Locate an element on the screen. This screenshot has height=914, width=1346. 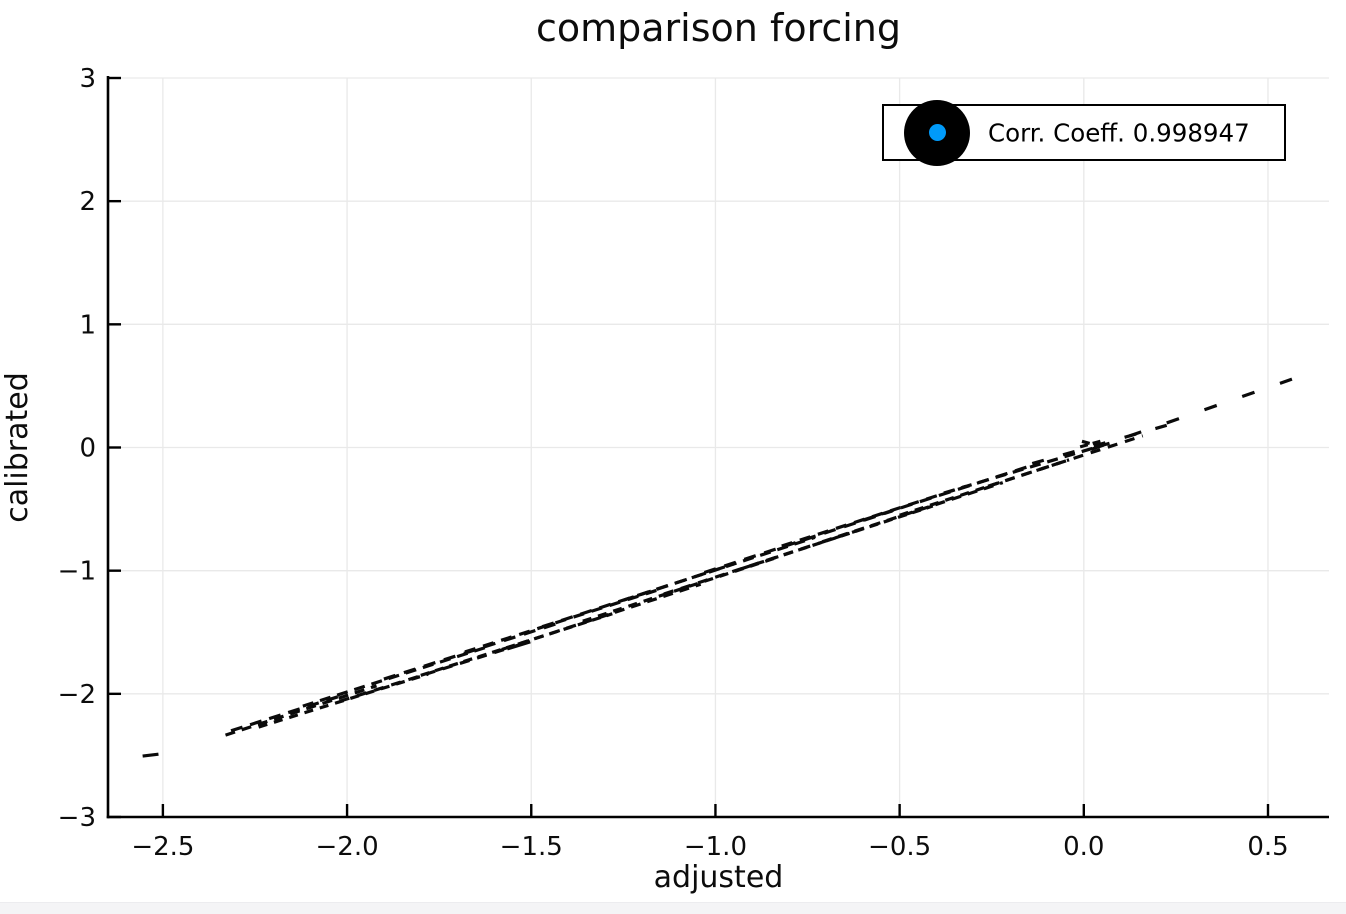
legend: Corr. Coeff. 0.998947 is located at coordinates (1084, 132).